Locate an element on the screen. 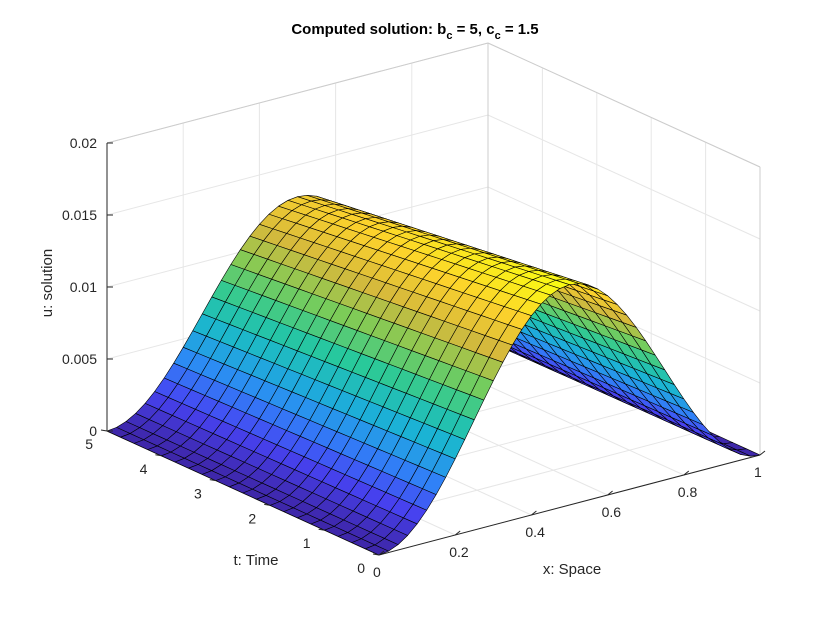  t-tick-label: 4 is located at coordinates (144, 469).